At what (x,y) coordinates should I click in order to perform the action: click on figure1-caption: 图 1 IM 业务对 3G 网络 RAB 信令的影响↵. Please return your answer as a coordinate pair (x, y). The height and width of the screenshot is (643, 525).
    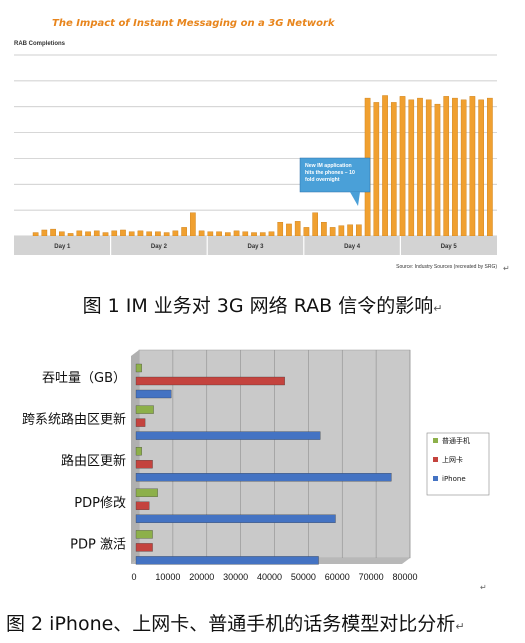
    Looking at the image, I should click on (262, 304).